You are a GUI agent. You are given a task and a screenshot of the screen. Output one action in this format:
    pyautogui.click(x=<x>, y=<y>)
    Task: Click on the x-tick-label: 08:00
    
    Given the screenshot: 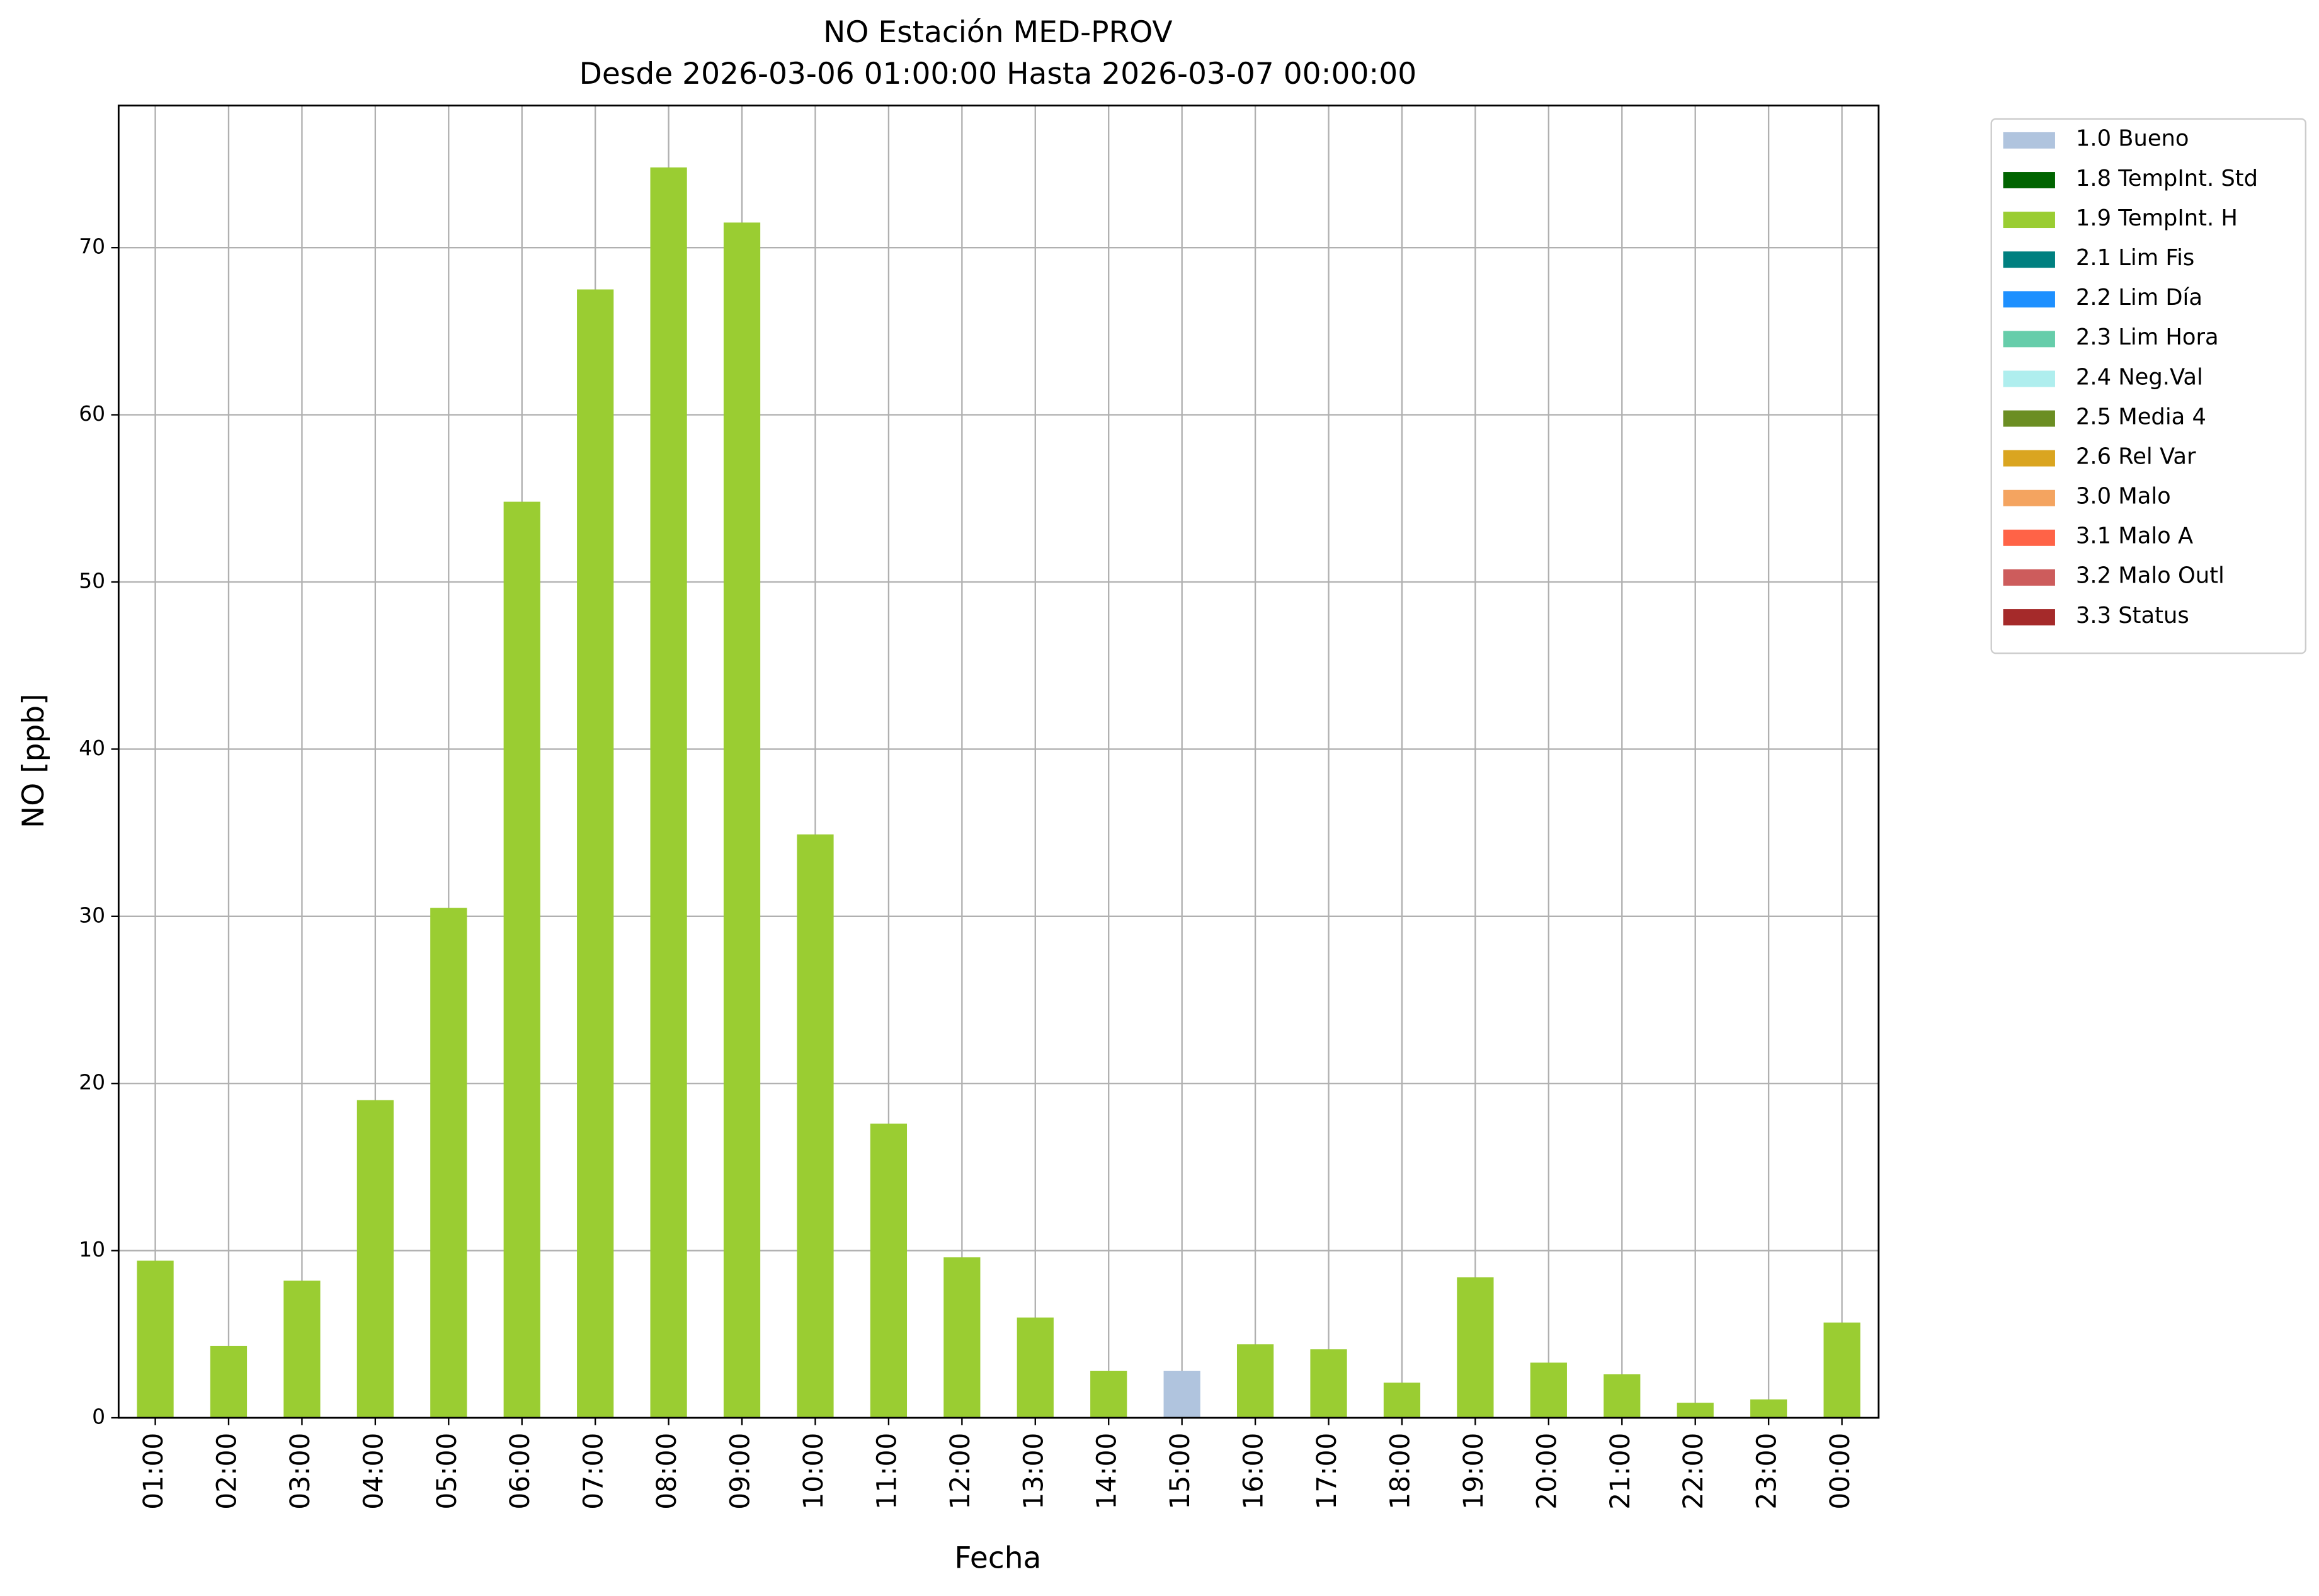 What is the action you would take?
    pyautogui.click(x=666, y=1471)
    